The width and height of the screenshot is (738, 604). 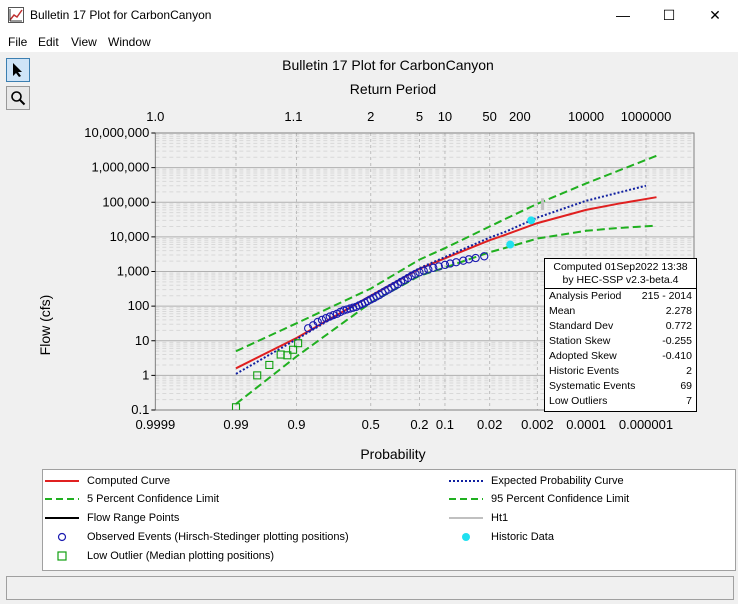 I want to click on stats-row-value: -0.255, so click(x=677, y=341).